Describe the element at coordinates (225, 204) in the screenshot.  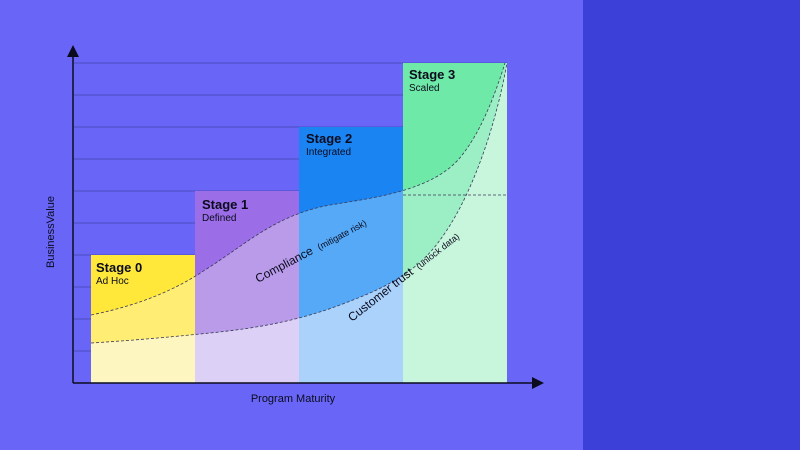
I see `stage-1-title: Stage 1` at that location.